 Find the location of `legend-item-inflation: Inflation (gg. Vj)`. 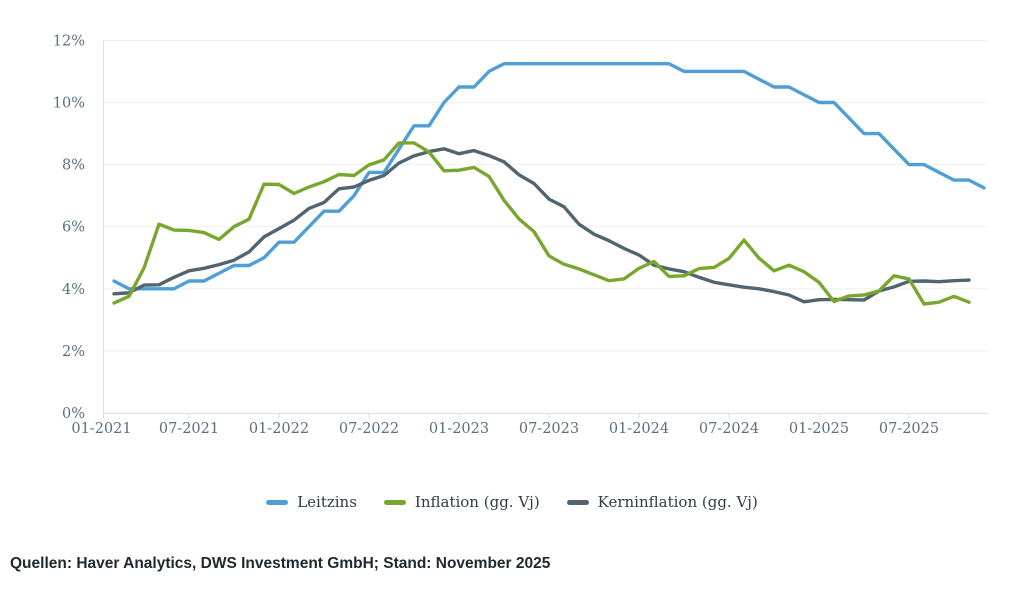

legend-item-inflation: Inflation (gg. Vj) is located at coordinates (461, 502).